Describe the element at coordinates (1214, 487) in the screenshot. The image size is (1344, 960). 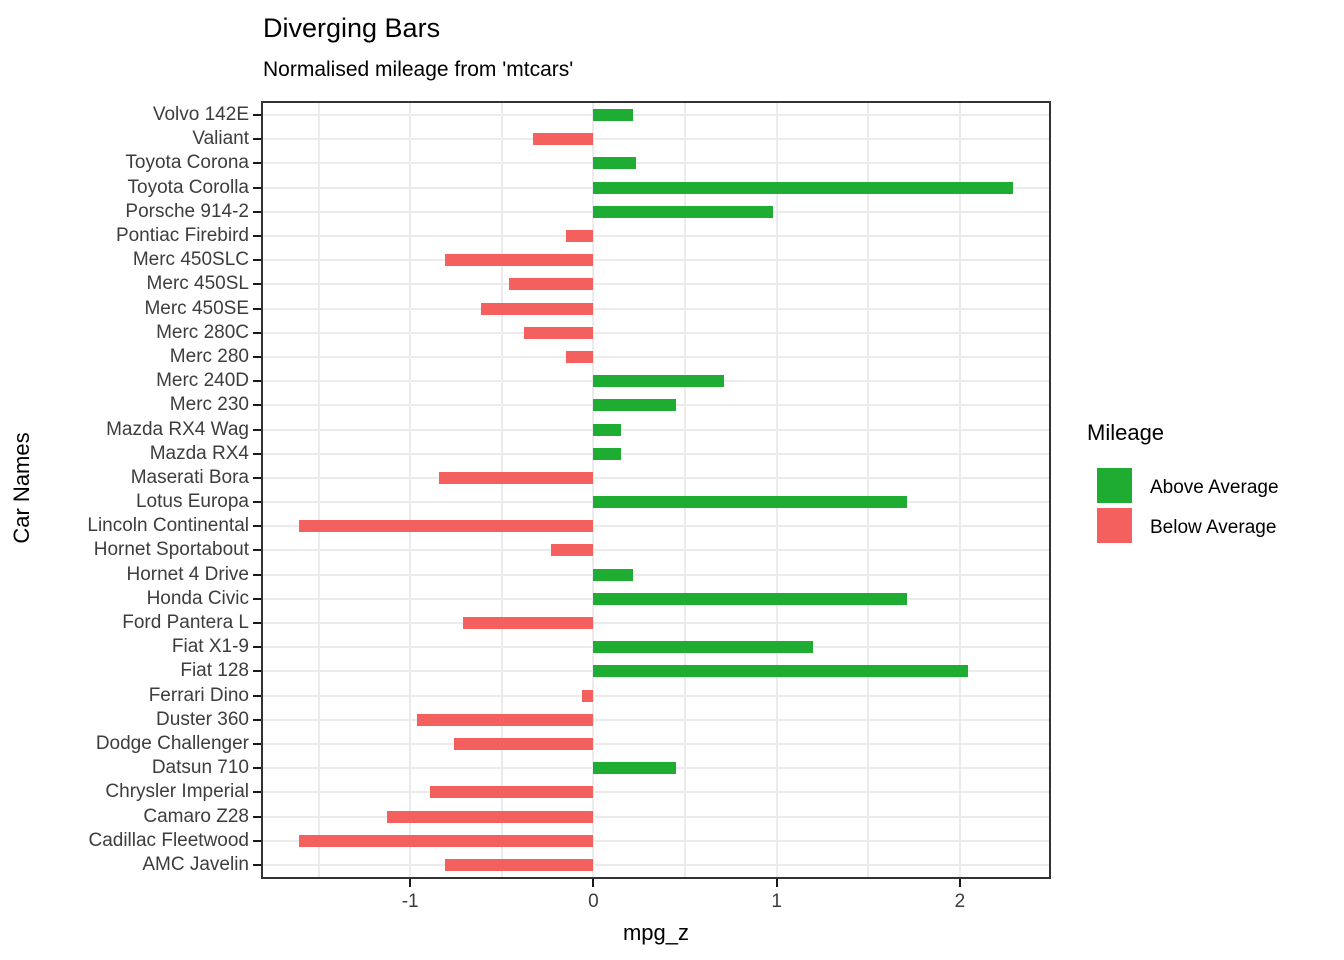
I see `legend-label-above-average: Above Average` at that location.